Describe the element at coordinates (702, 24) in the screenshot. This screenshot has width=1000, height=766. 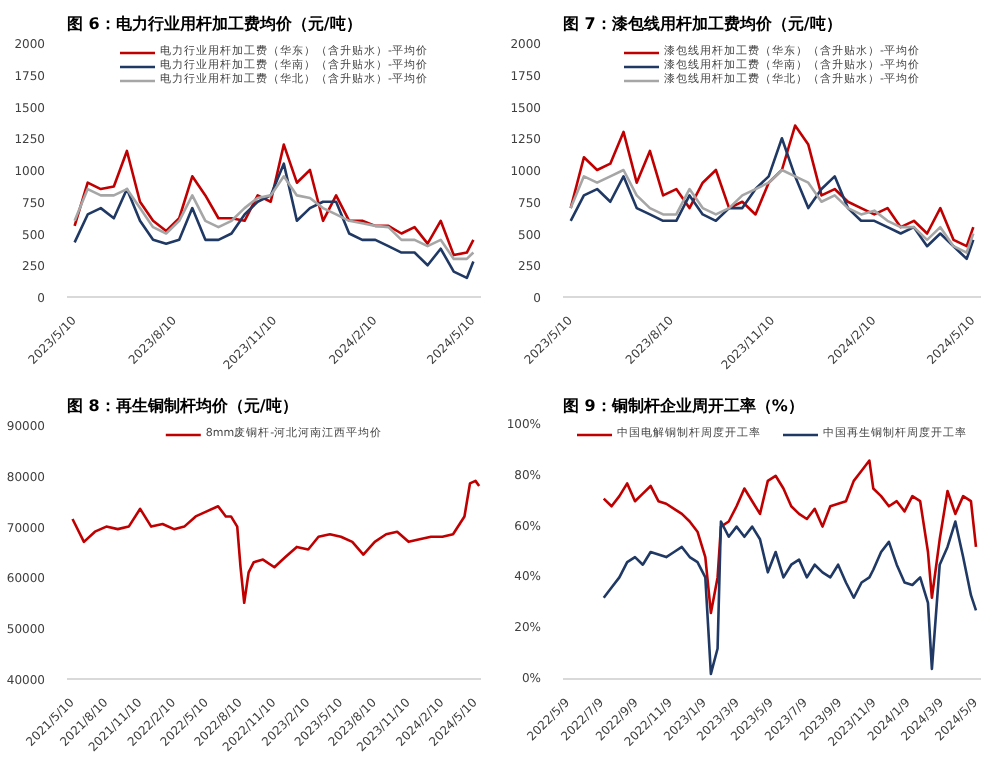
I see `chart-title: 图 7：漆包线用杆加工费均价（元/吨）` at that location.